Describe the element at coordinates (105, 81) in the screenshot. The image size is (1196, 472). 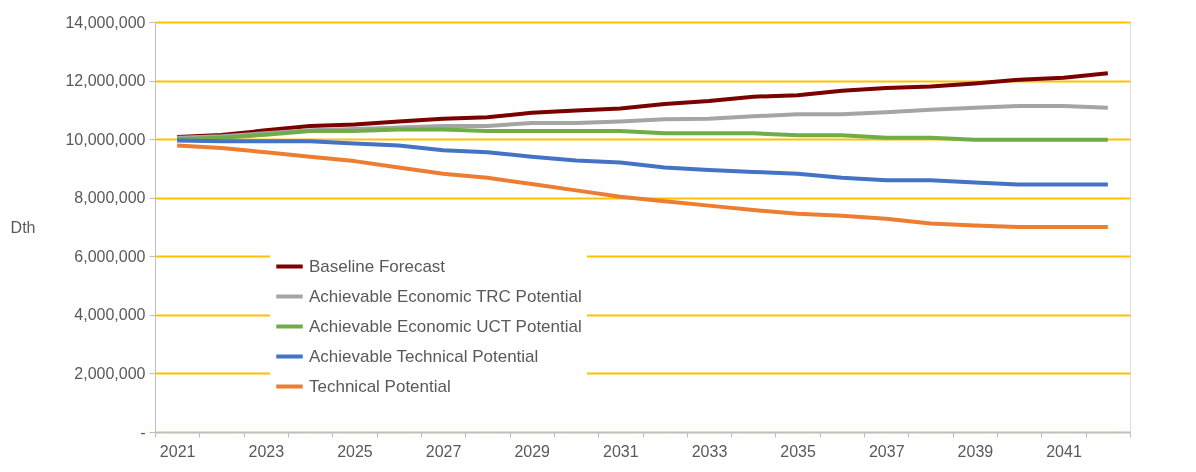
I see `y-tick-label: 12,000,000` at that location.